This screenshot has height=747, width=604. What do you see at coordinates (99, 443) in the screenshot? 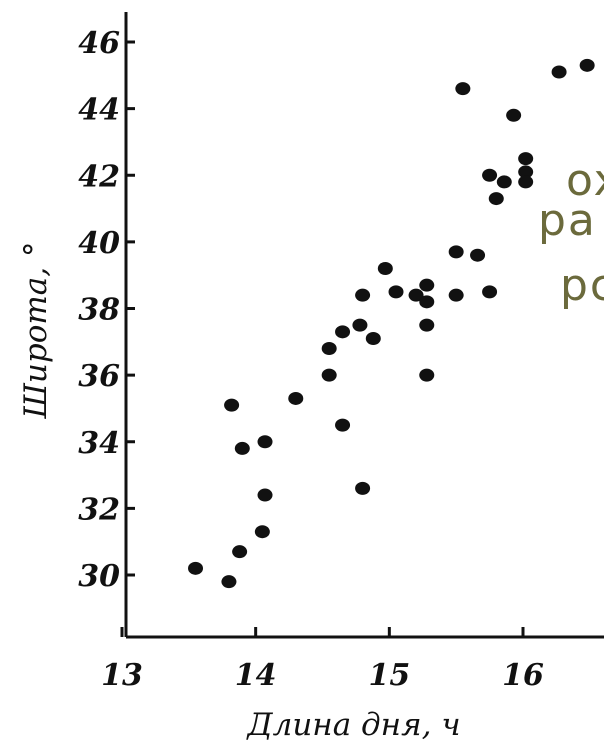
I see `y-tick-label: 34` at bounding box center [99, 443].